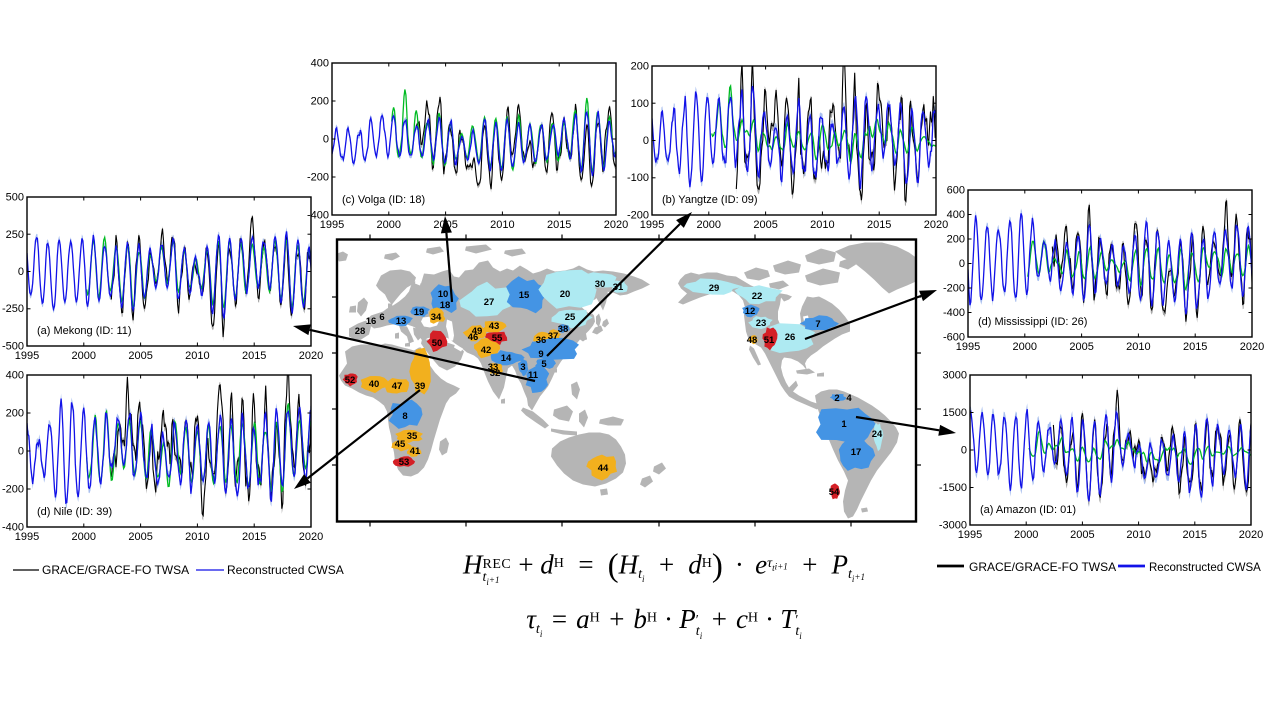 The width and height of the screenshot is (1269, 702). I want to click on svg-text: 34, so click(436, 317).